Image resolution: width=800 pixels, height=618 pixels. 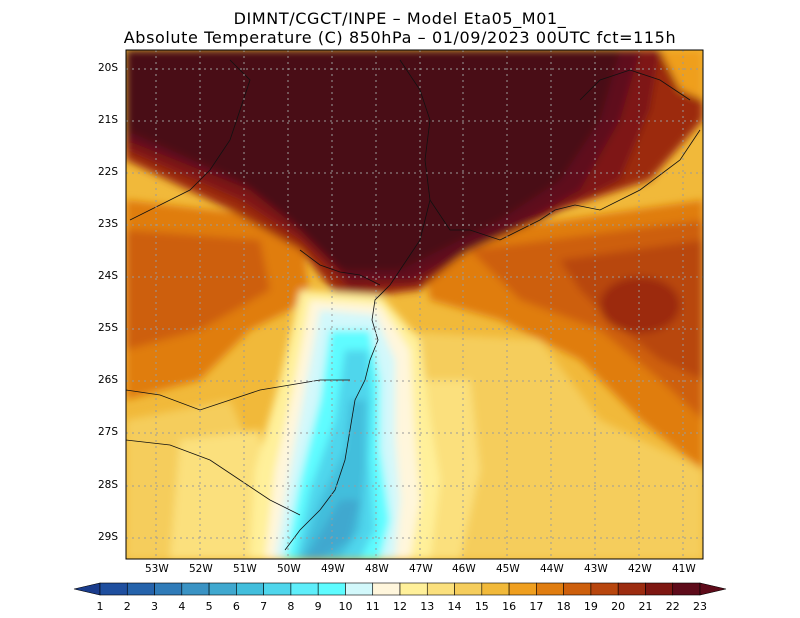 What do you see at coordinates (264, 606) in the screenshot?
I see `colorbar-label-7: 7` at bounding box center [264, 606].